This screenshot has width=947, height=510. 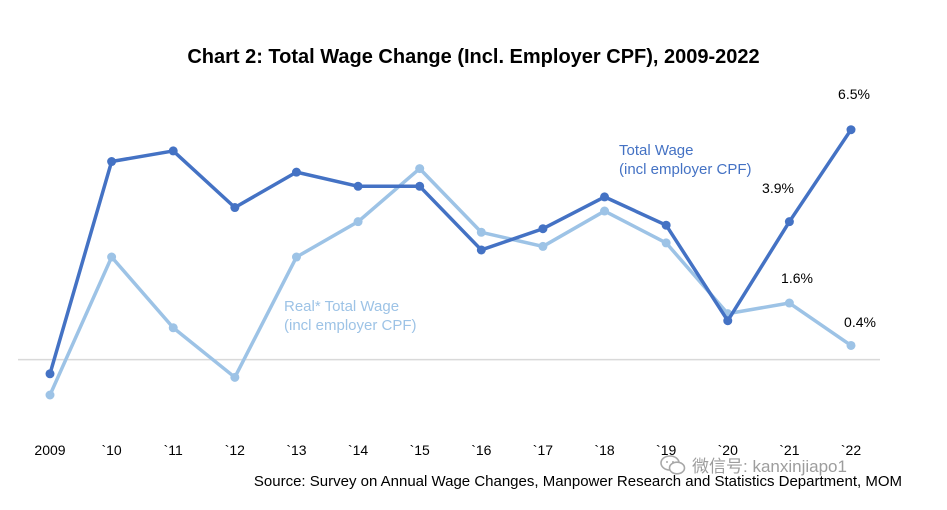 What do you see at coordinates (851, 450) in the screenshot?
I see `x-tick-label: `22` at bounding box center [851, 450].